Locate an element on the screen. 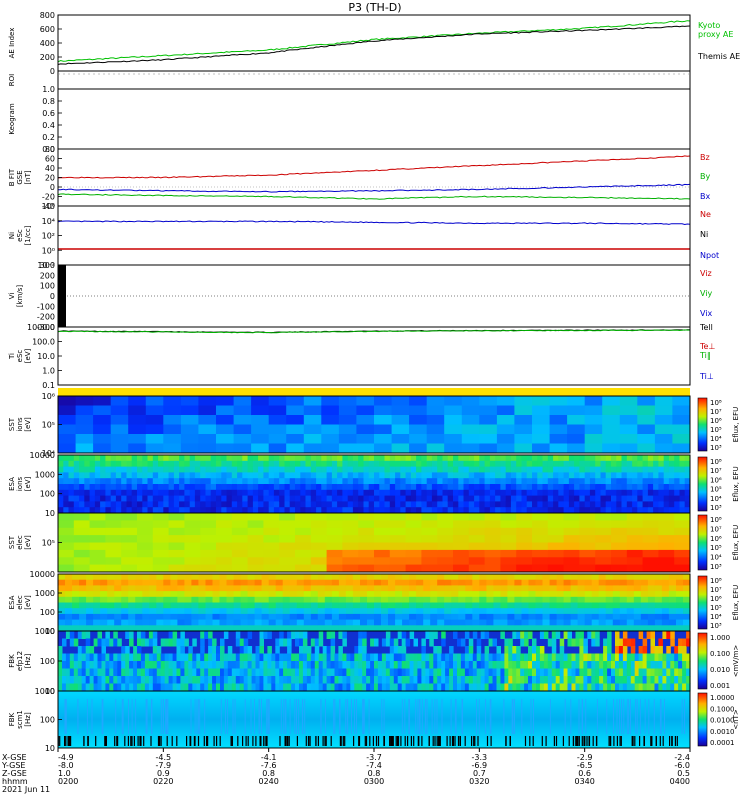  esa-elec-tick-label: 10000 is located at coordinates (42, 574).